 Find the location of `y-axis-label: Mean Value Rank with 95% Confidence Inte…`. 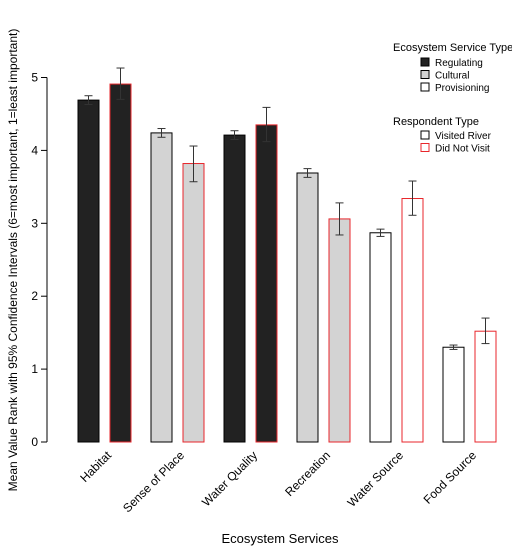

y-axis-label: Mean Value Rank with 95% Confidence Inte… is located at coordinates (13, 260).